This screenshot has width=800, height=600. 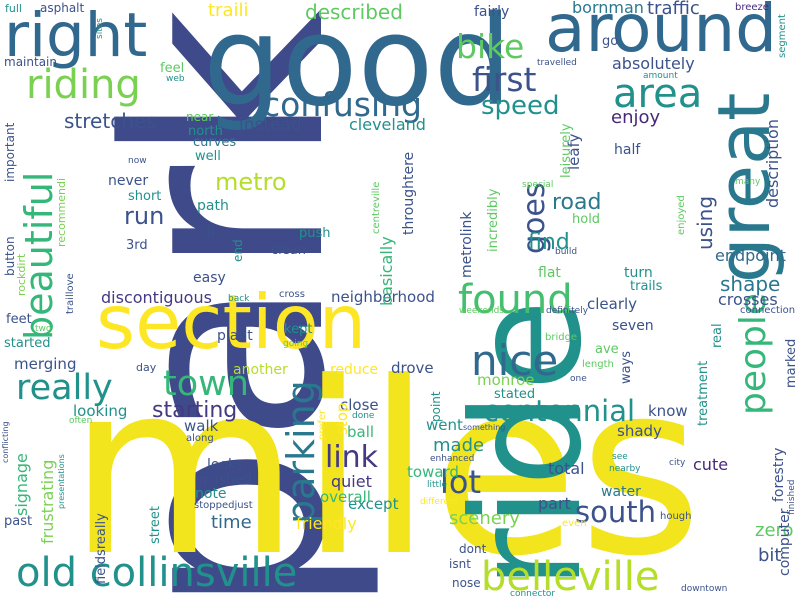 I want to click on cloud-word: note, so click(x=211, y=494).